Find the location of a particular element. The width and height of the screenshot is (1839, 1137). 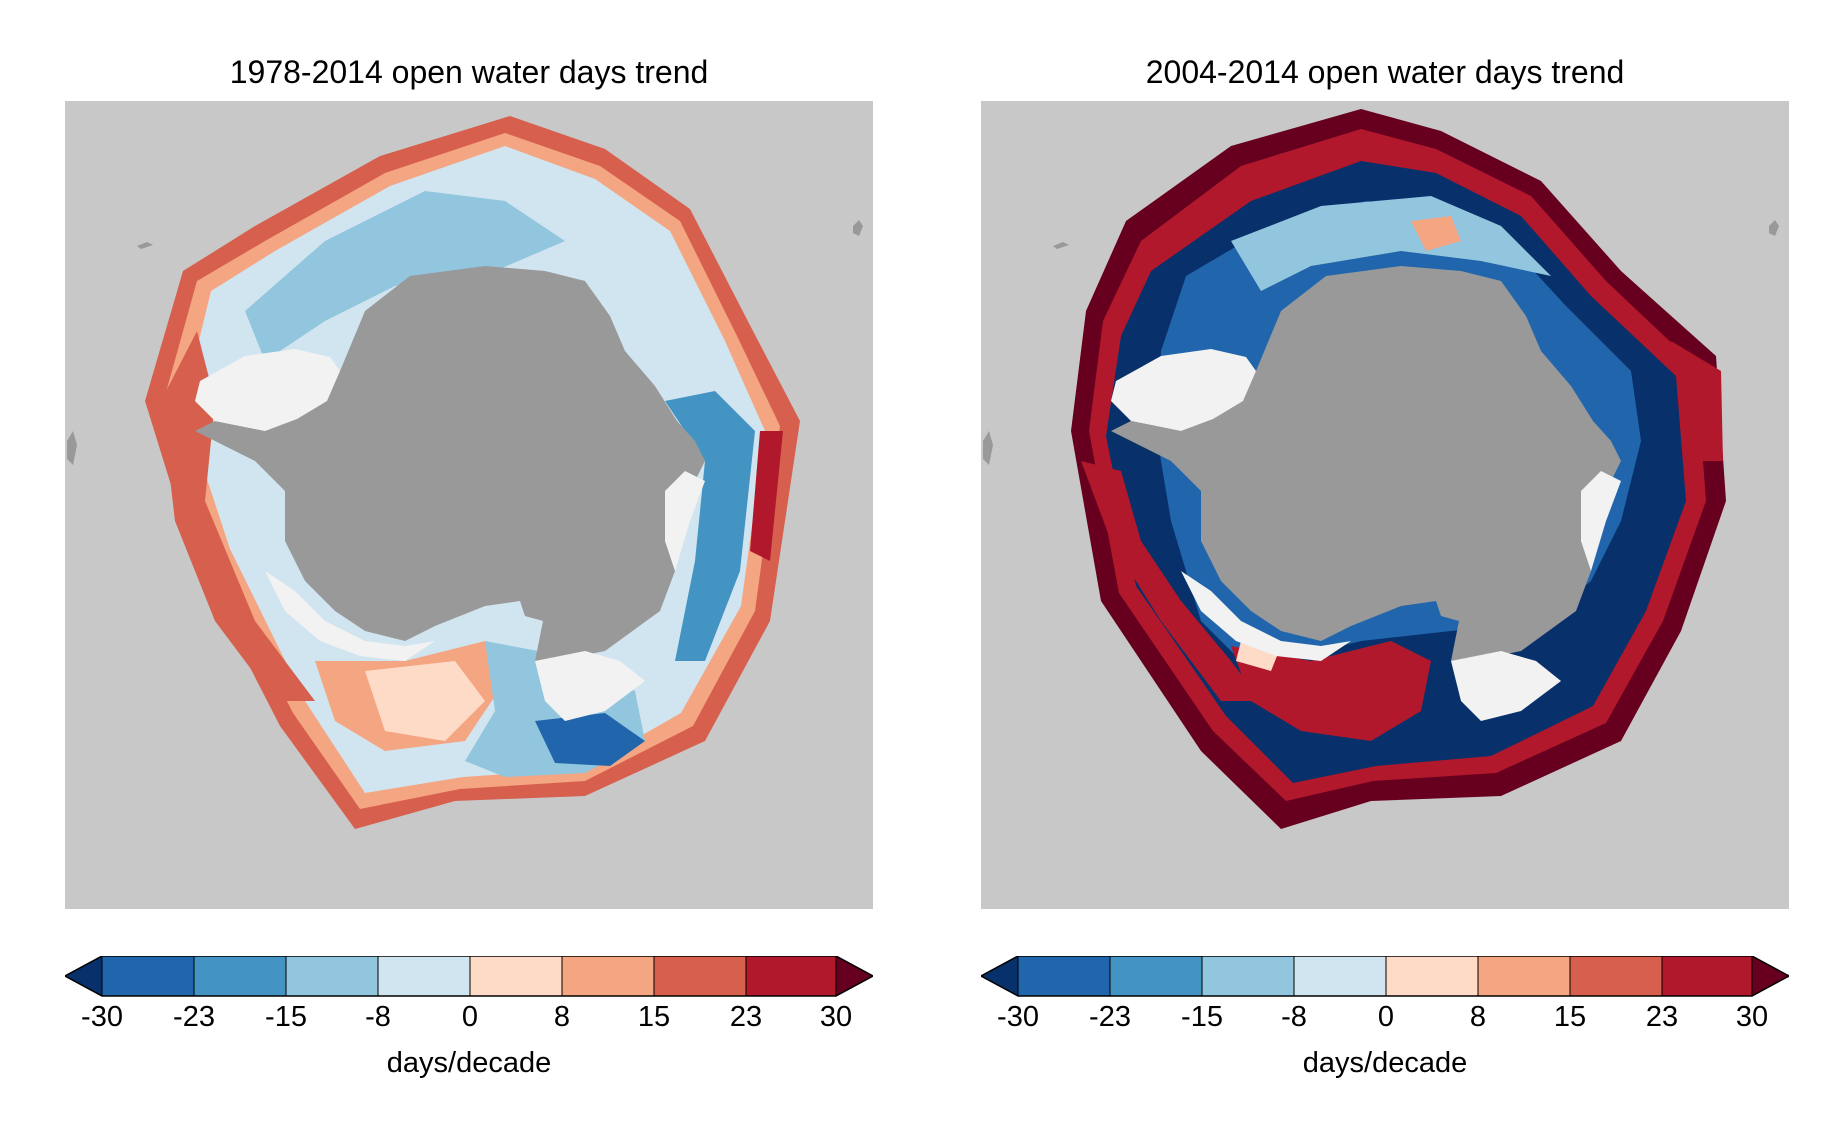

ring-blue-east is located at coordinates (710, 526).